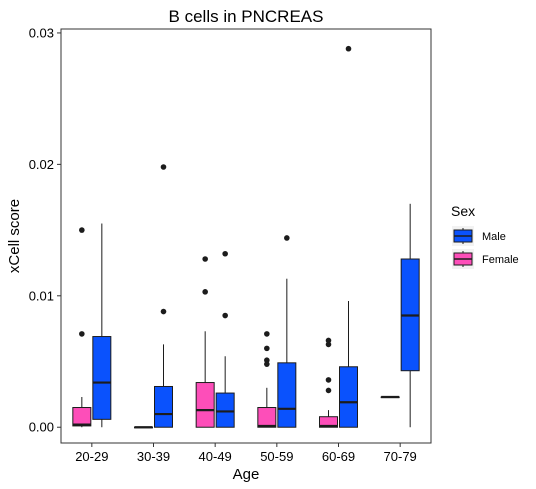  Describe the element at coordinates (479, 236) in the screenshot. I see `legend-item-male: Male` at that location.